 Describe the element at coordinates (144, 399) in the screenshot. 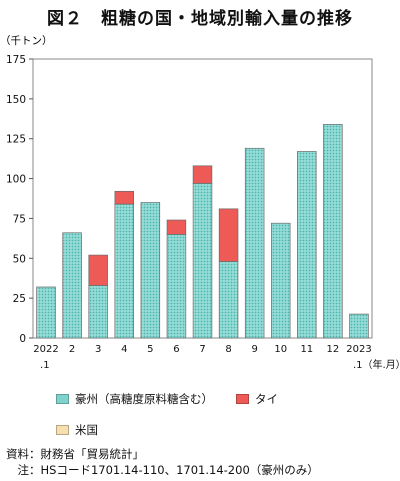

I see `legend-label-australia: 豪州（高糖度原料糖含む）` at that location.